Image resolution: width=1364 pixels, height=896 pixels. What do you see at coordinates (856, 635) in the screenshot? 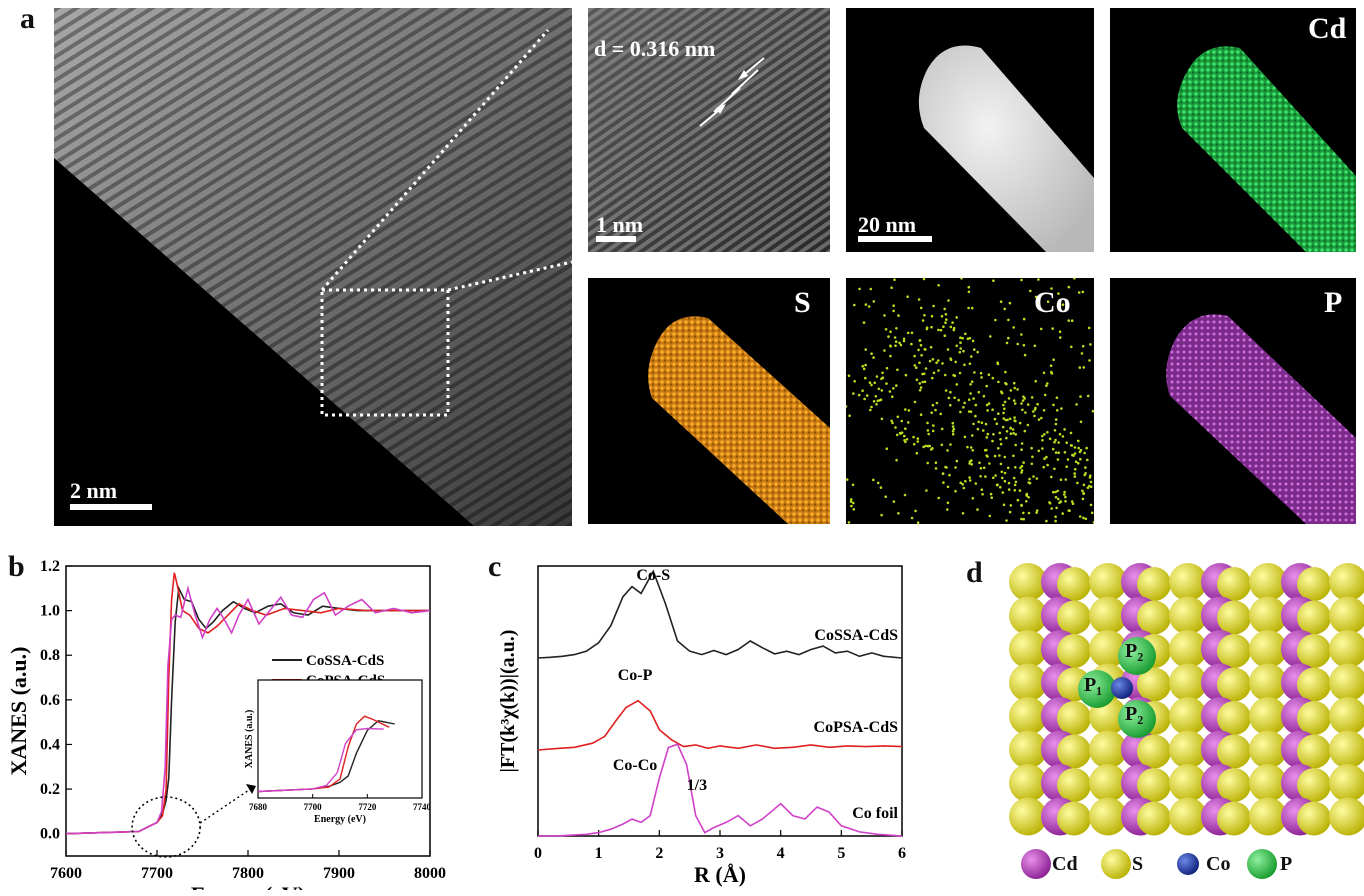
I see `exafs-series-label-0: CoSSA-CdS` at bounding box center [856, 635].